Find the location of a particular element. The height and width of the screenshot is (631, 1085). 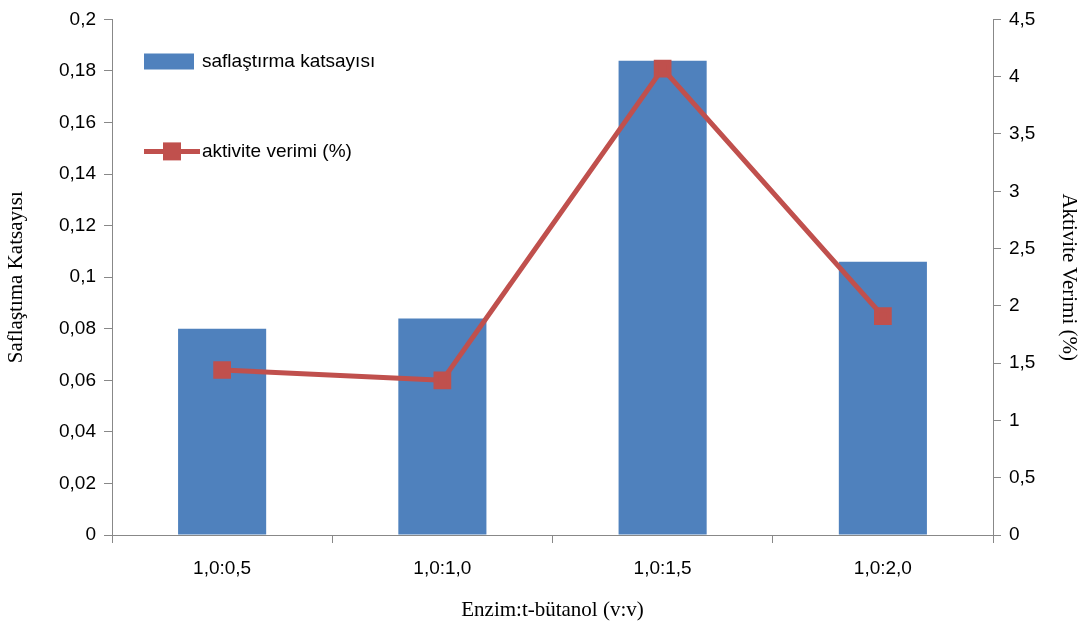

y2-tick-label: 1 is located at coordinates (1014, 419).